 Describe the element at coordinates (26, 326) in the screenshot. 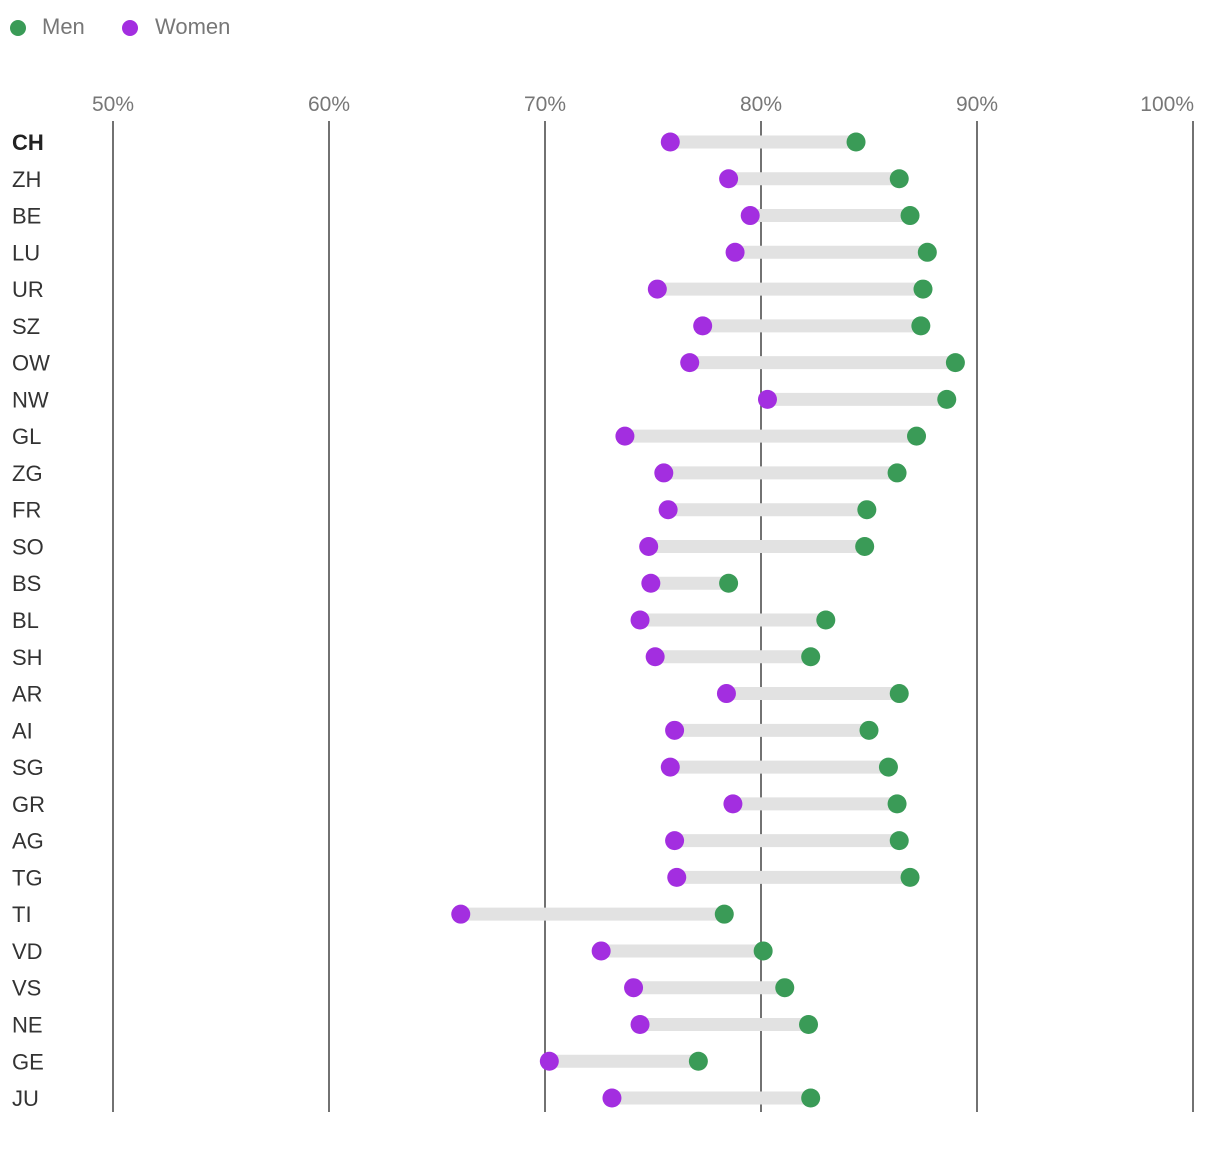

I see `category-label: SZ` at that location.